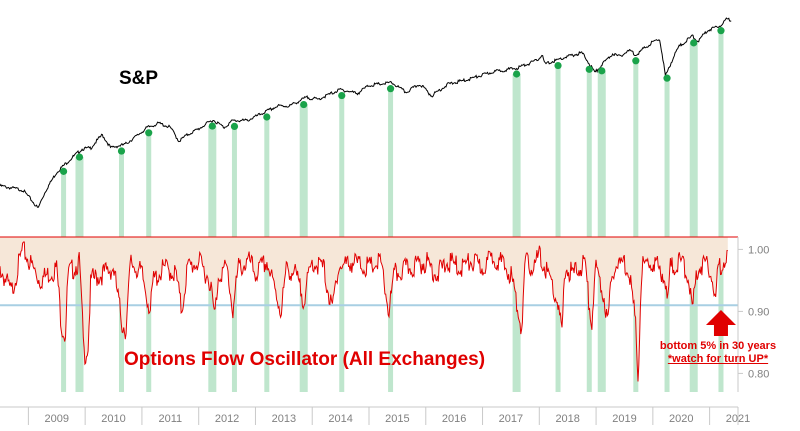  Describe the element at coordinates (567, 419) in the screenshot. I see `x-tick-label: 2018` at that location.